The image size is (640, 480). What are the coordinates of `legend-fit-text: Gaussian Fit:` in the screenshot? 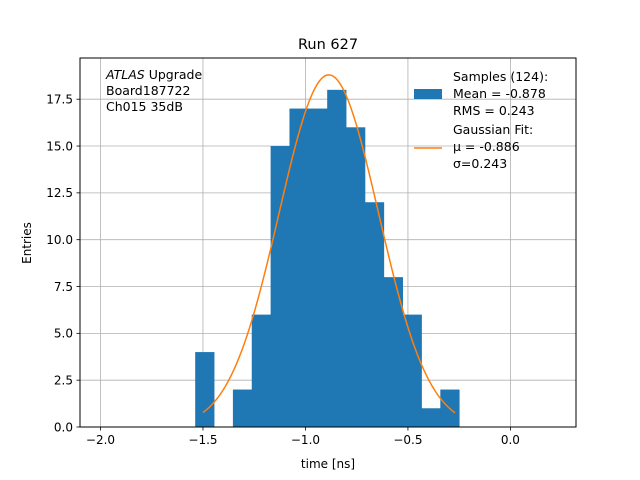 It's located at (493, 129).